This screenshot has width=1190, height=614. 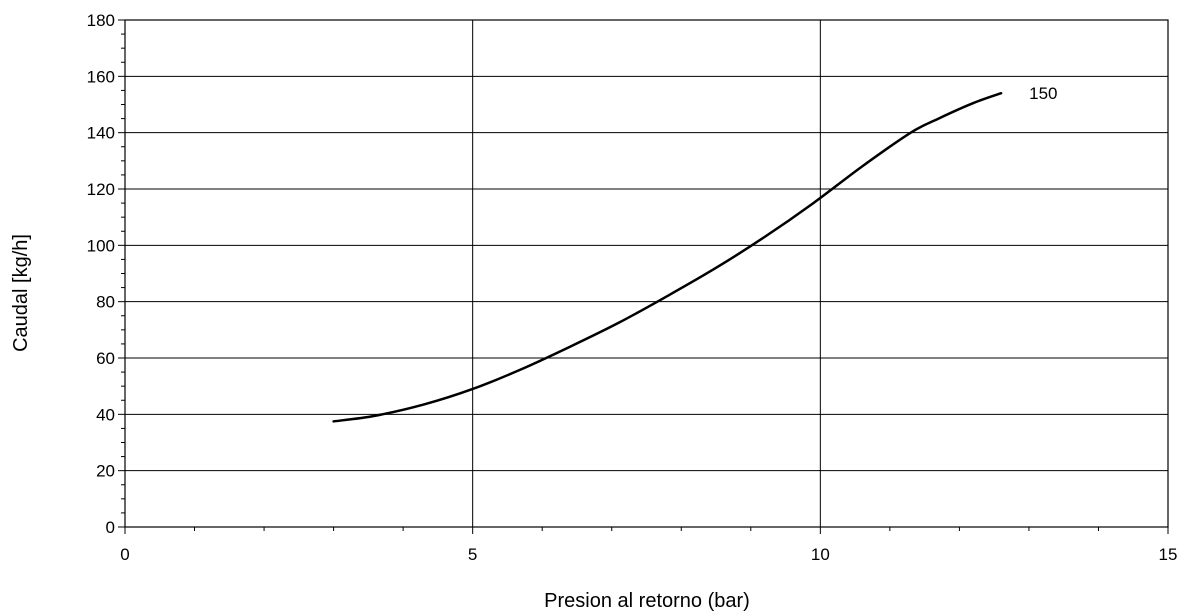 I want to click on series-label: 150, so click(x=1043, y=93).